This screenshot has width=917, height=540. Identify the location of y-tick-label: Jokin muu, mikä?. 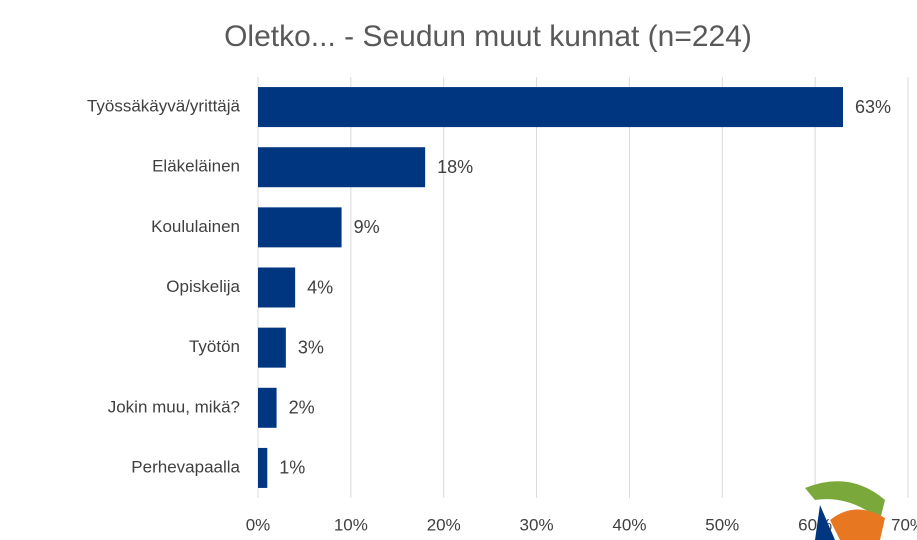
(174, 406).